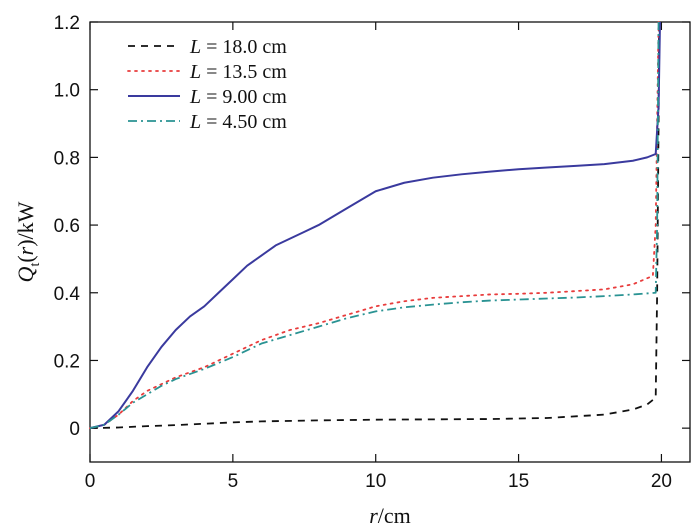 Image resolution: width=700 pixels, height=532 pixels. I want to click on legend-value: = 13.5 cm, so click(244, 72).